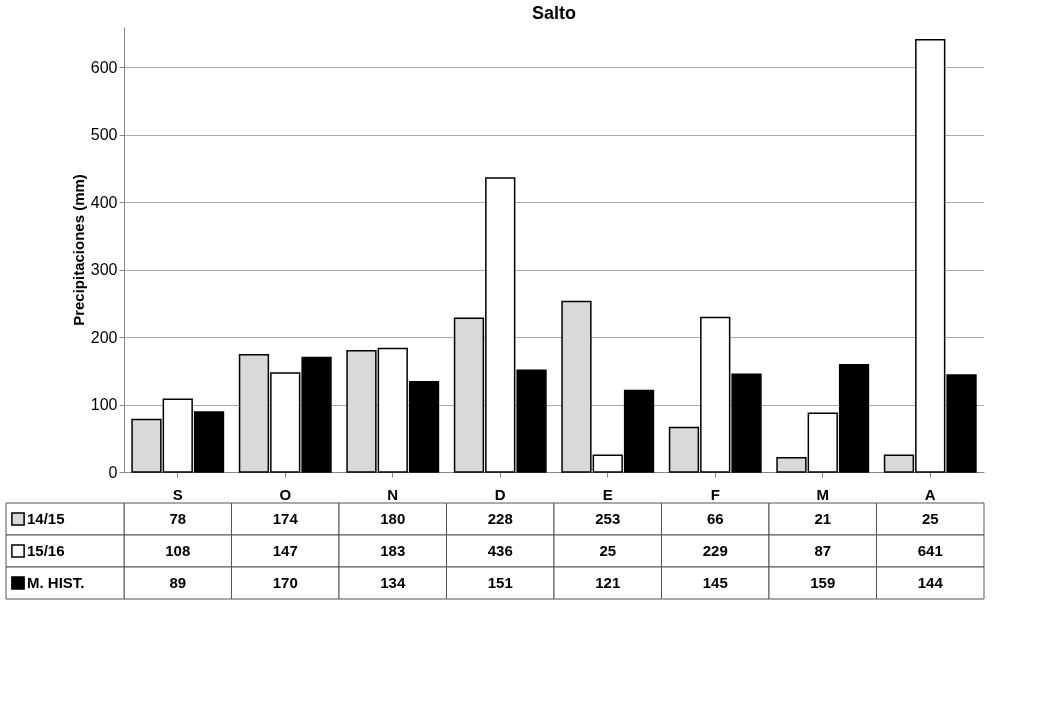 The height and width of the screenshot is (713, 1051). Describe the element at coordinates (393, 582) in the screenshot. I see `data-label: 134` at that location.